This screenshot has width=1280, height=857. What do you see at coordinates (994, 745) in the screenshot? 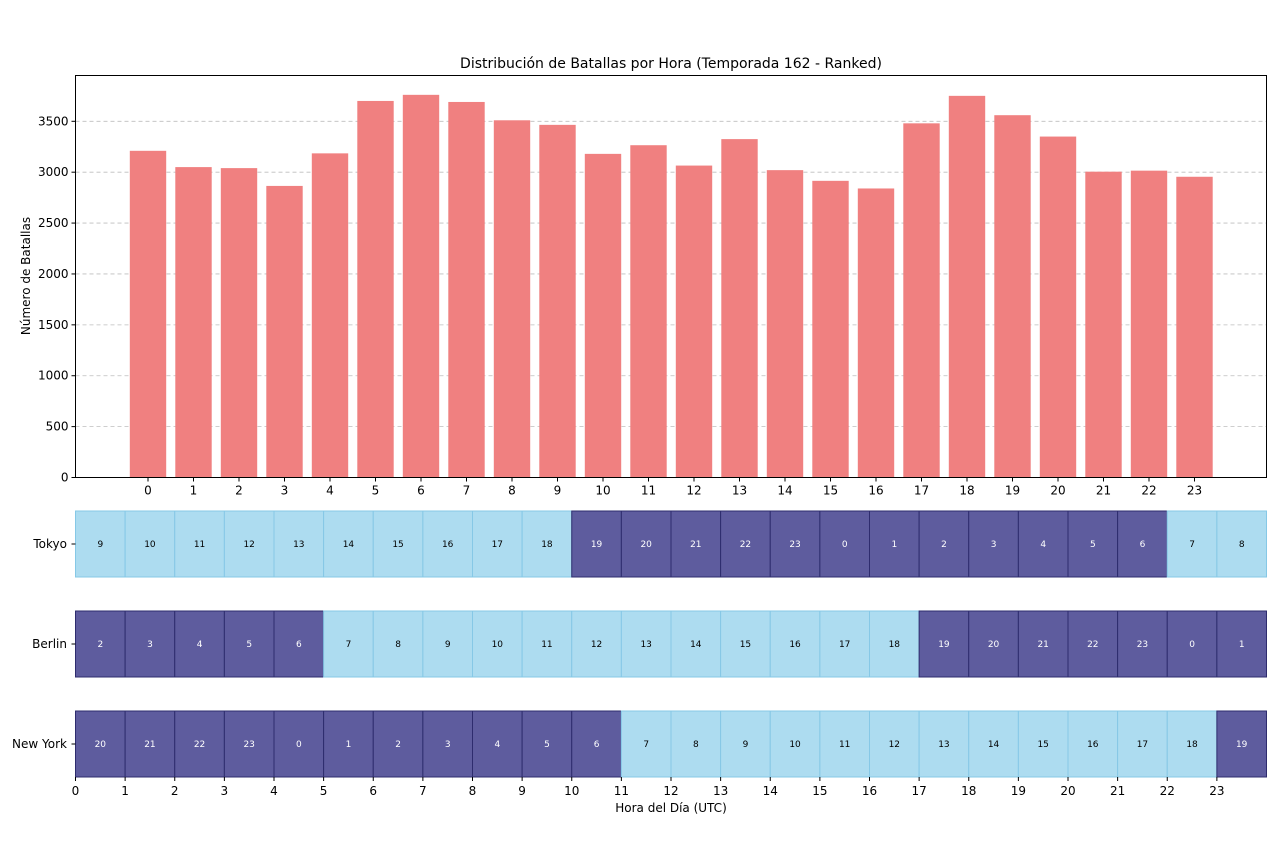
I see `hour-cell-label: 14` at bounding box center [994, 745].